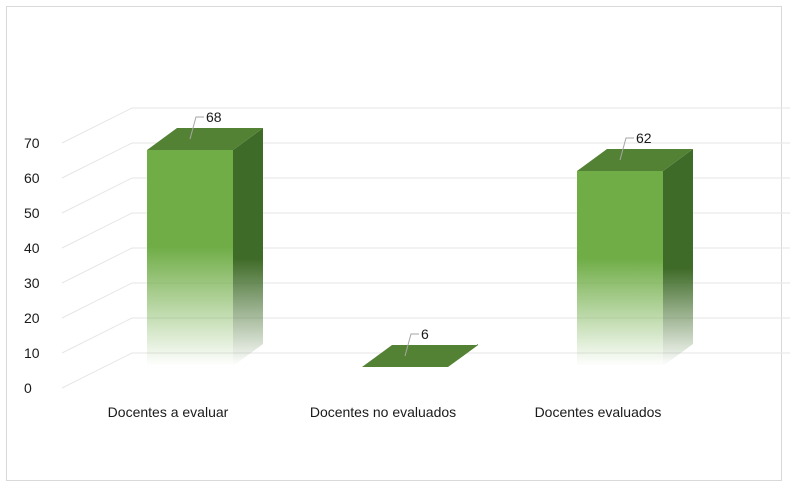  I want to click on y-tick-label: 0, so click(28, 388).